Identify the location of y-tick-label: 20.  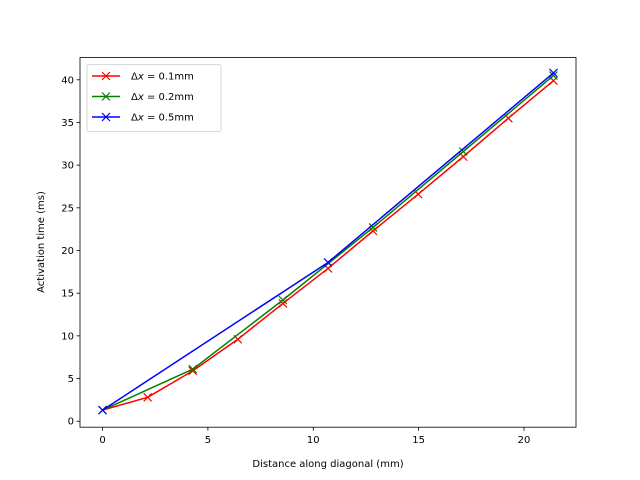
(67, 251).